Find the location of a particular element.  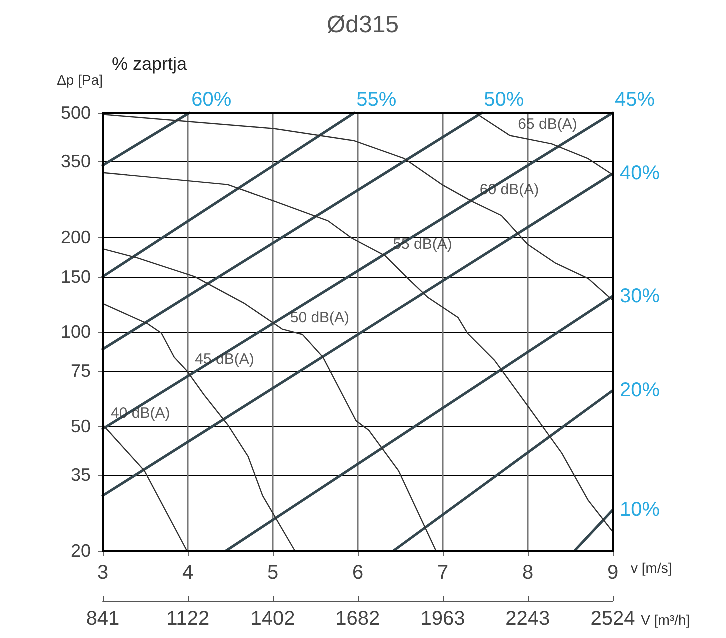

series-label: 50% is located at coordinates (504, 100).